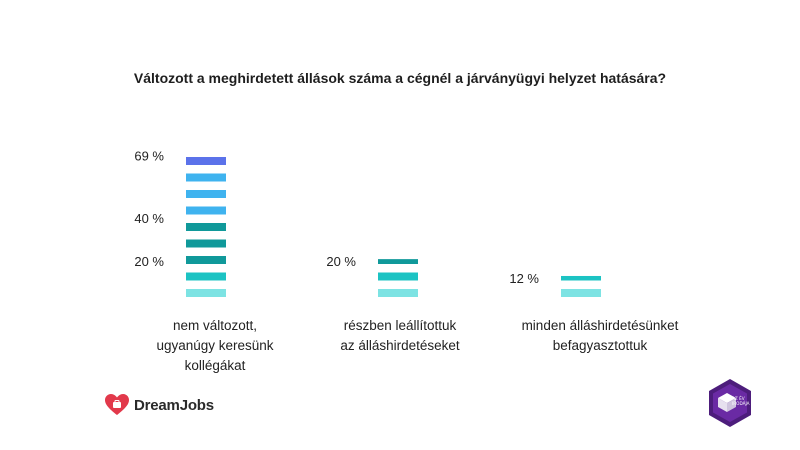  I want to click on dreamjobs-wordmark: DreamJobs, so click(174, 405).